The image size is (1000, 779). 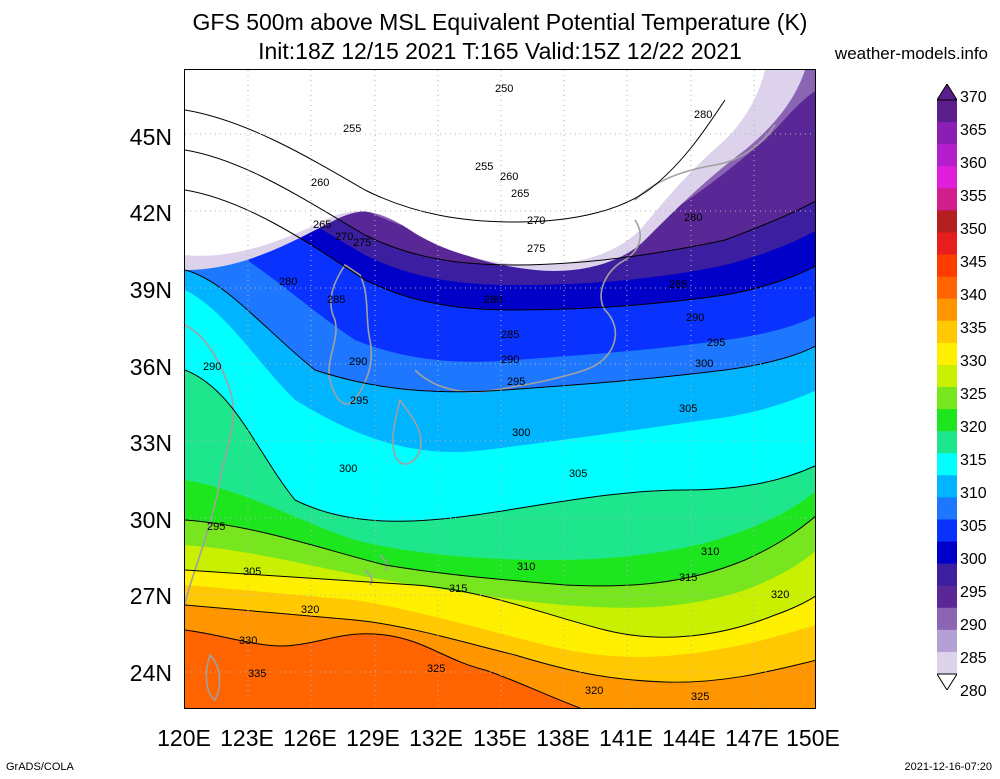 What do you see at coordinates (373, 738) in the screenshot?
I see `lon-label: 129E` at bounding box center [373, 738].